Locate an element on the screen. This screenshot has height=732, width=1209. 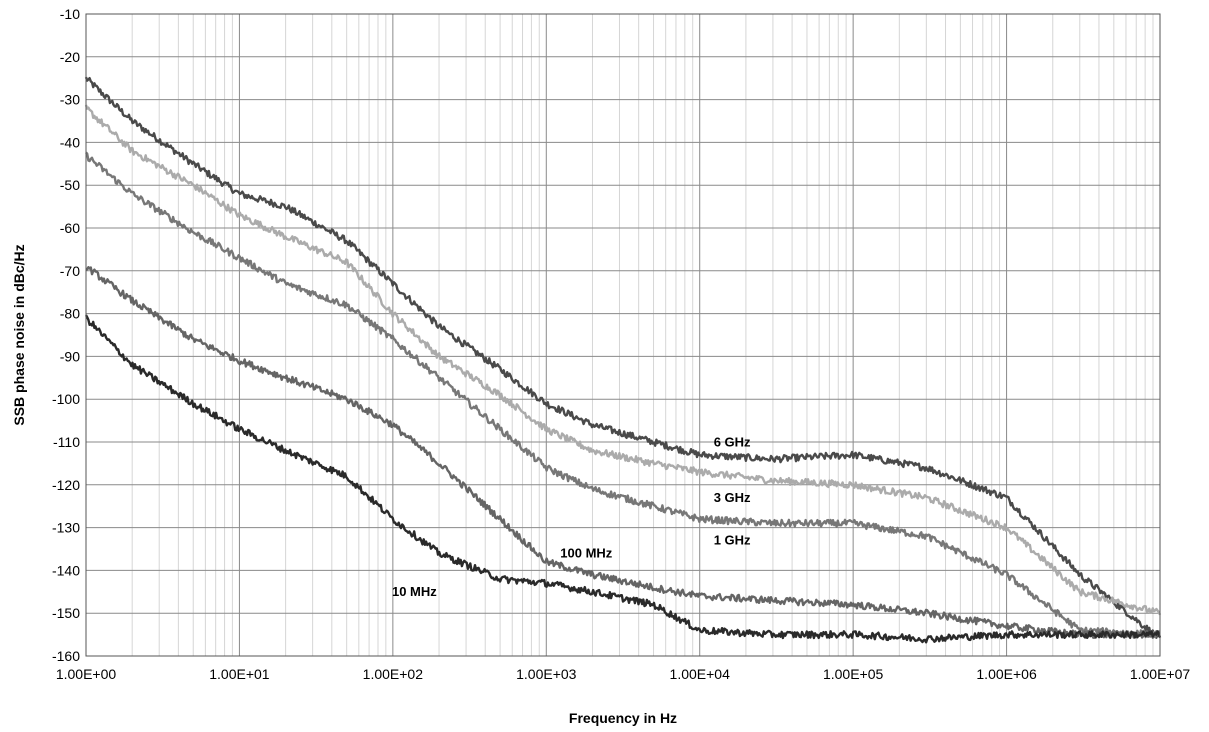
y-tick-label: -40 is located at coordinates (70, 142).